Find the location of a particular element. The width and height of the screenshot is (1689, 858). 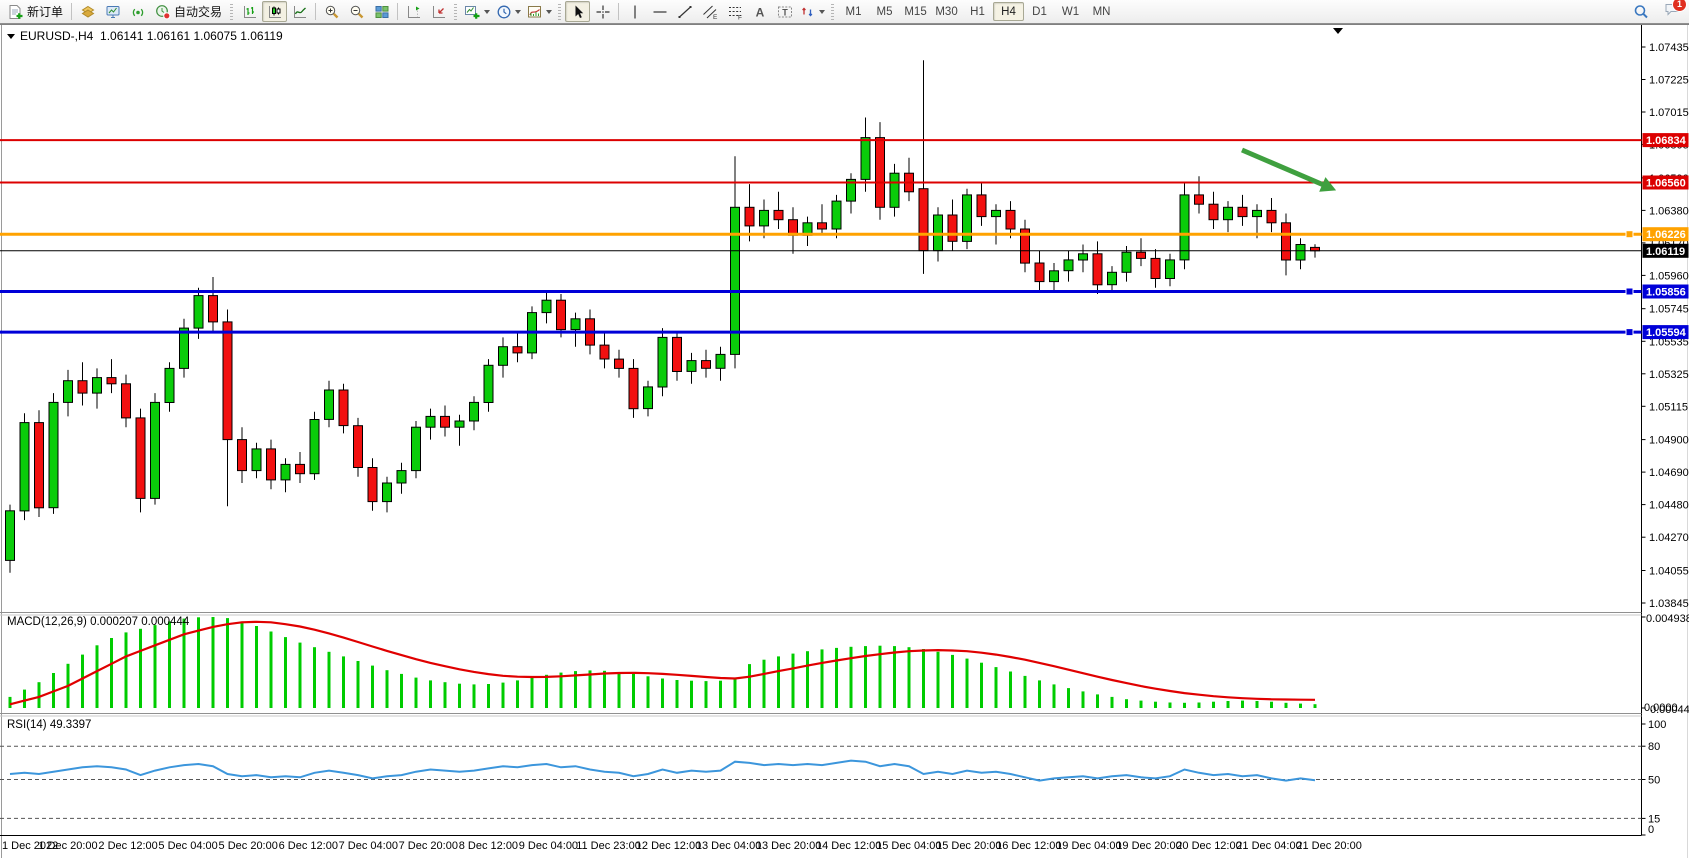

profile-icon is located at coordinates (88, 12).